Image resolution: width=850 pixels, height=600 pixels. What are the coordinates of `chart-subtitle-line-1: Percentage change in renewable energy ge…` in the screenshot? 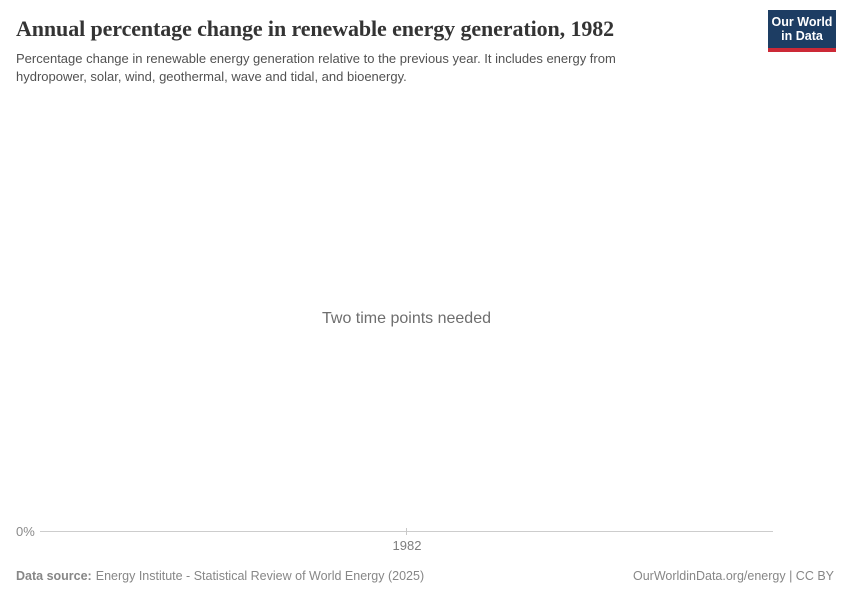 It's located at (316, 58).